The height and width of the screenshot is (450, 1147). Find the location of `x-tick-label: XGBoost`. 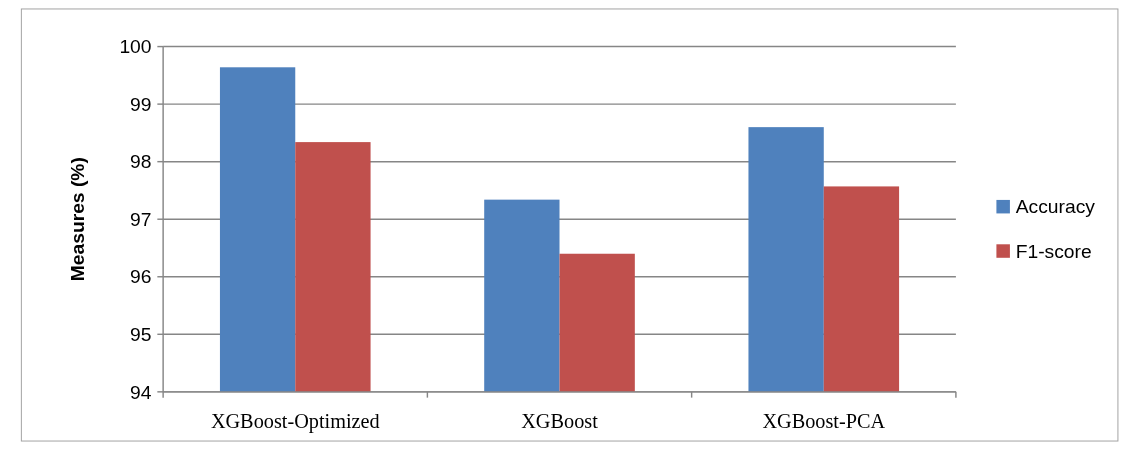

x-tick-label: XGBoost is located at coordinates (560, 421).